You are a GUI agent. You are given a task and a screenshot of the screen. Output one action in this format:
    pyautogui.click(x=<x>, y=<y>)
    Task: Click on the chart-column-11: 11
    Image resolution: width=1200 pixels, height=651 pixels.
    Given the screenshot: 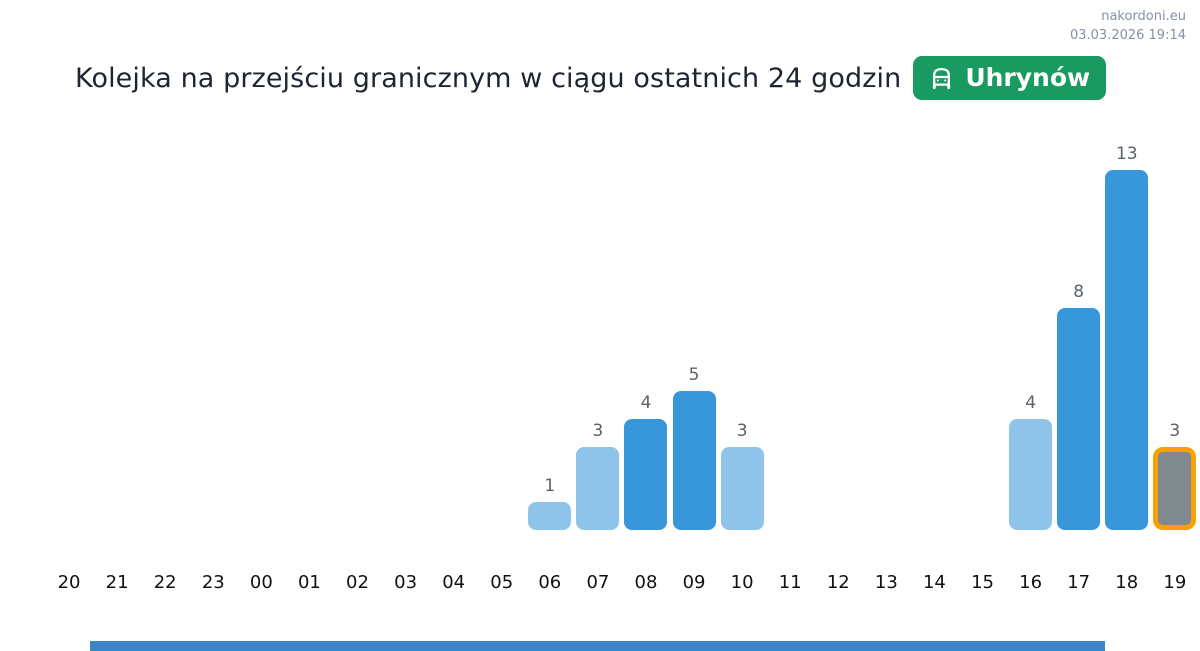 What is the action you would take?
    pyautogui.click(x=790, y=368)
    